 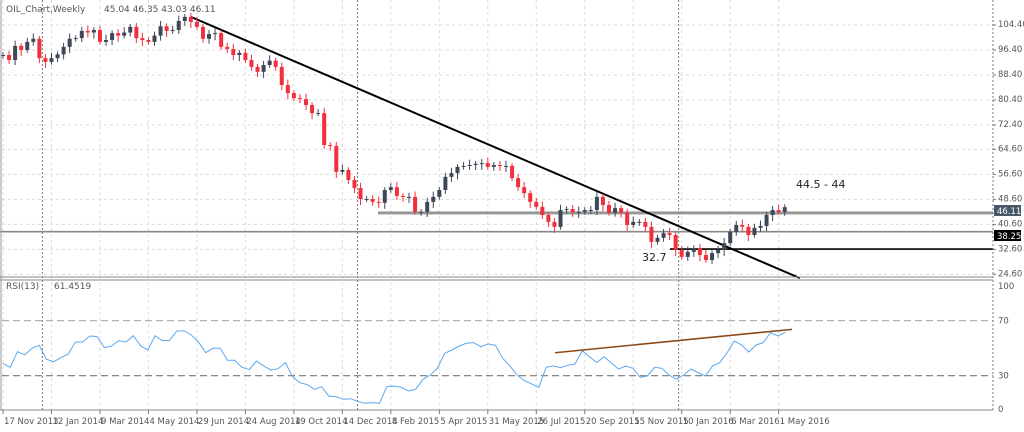 I want to click on resistance-annotation: 44.5 - 44, so click(x=820, y=184).